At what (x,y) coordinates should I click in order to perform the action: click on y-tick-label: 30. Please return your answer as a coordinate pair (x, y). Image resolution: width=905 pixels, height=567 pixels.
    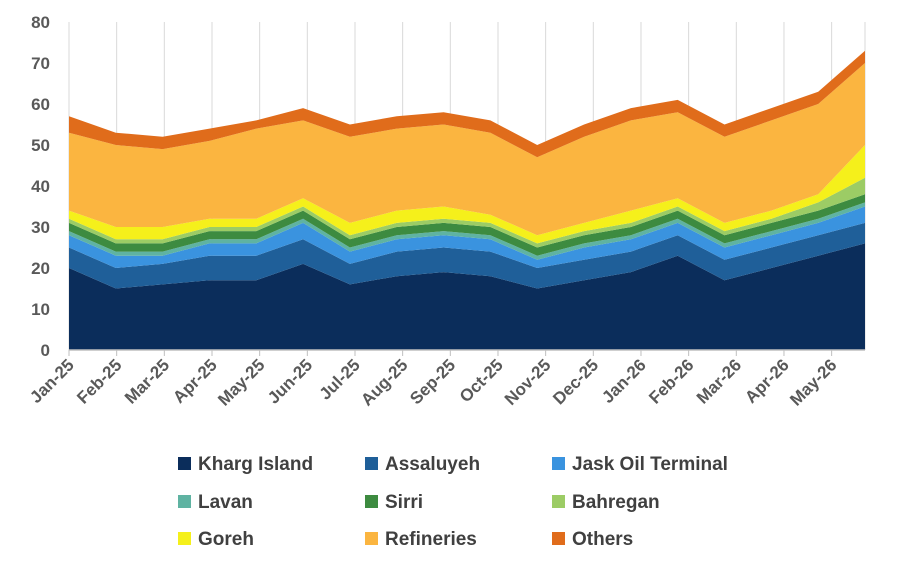
    Looking at the image, I should click on (40, 227).